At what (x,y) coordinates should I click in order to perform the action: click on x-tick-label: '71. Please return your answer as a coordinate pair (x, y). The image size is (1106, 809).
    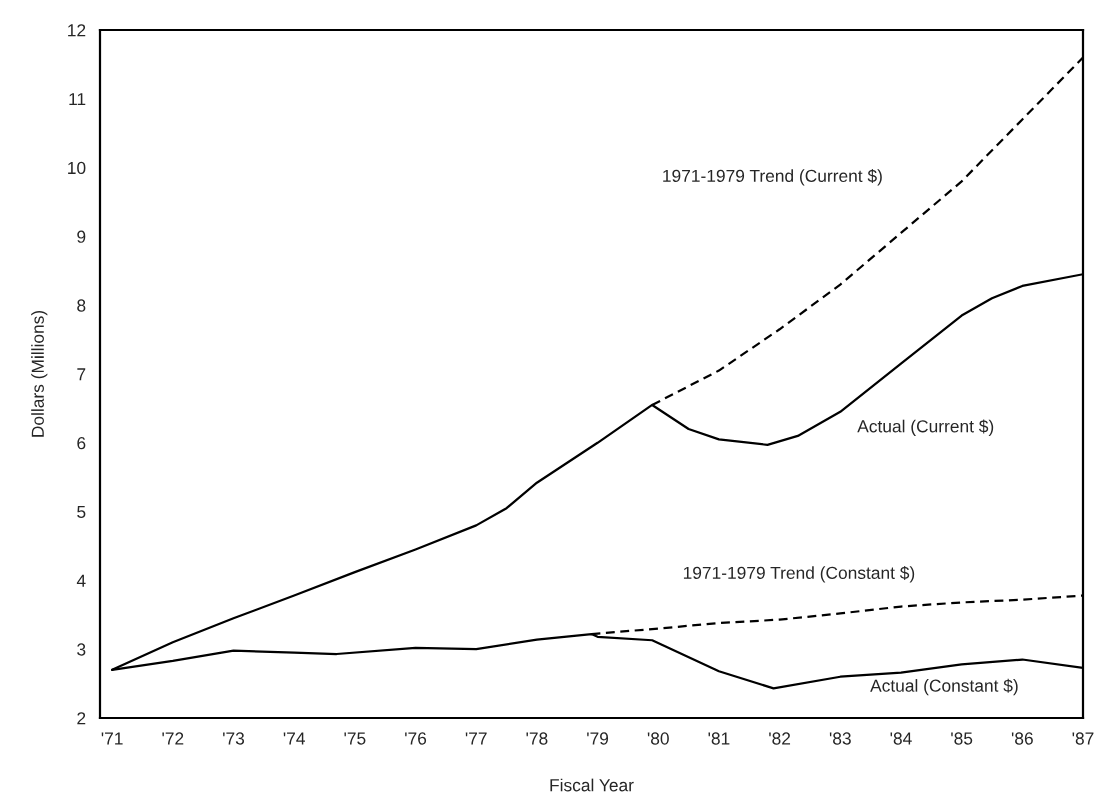
    Looking at the image, I should click on (112, 738).